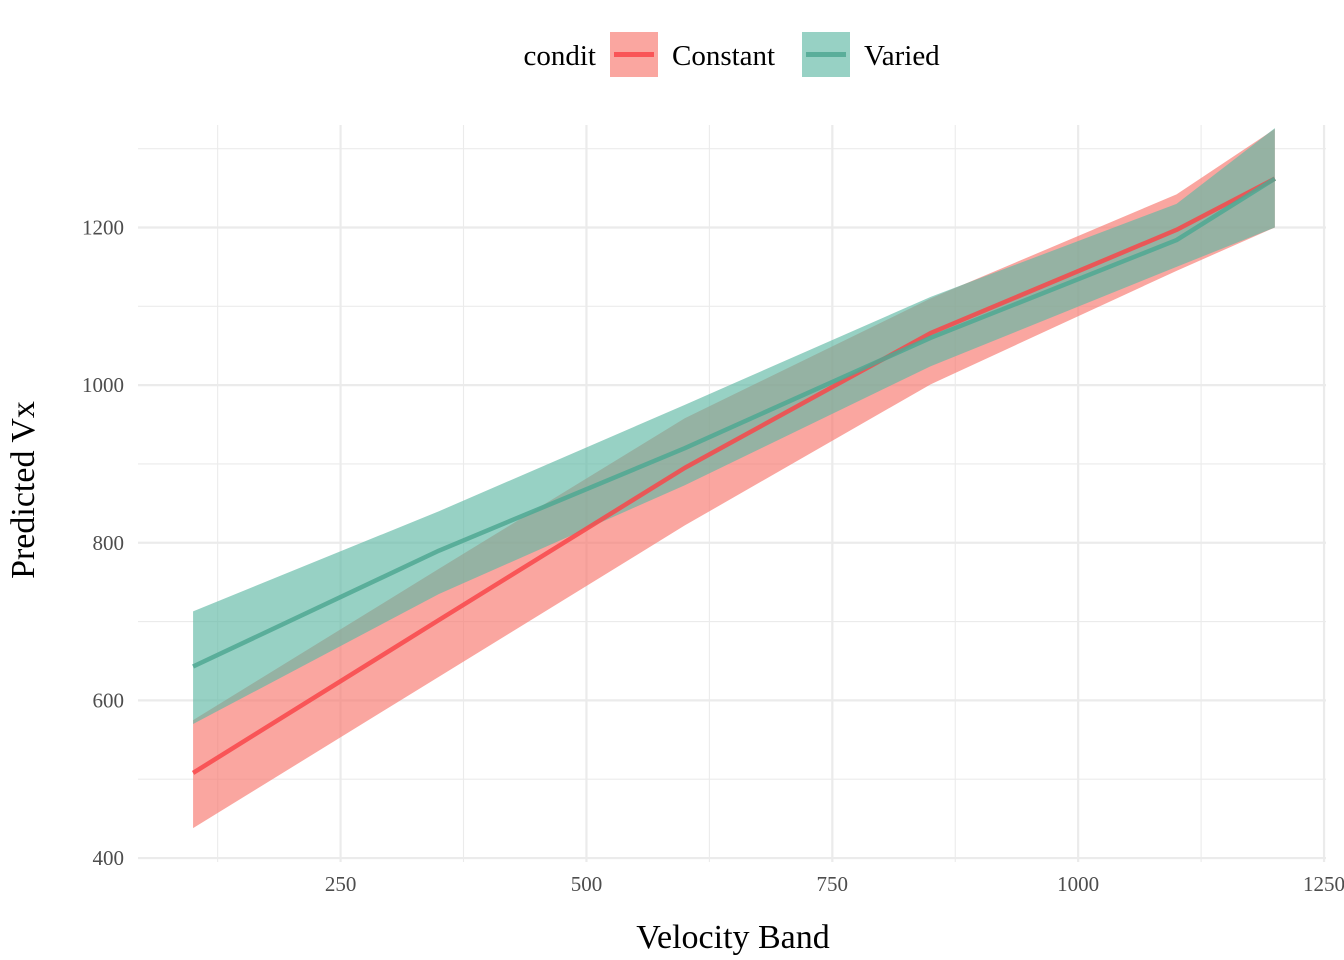  Describe the element at coordinates (723, 56) in the screenshot. I see `legend-label-constant: Constant` at that location.